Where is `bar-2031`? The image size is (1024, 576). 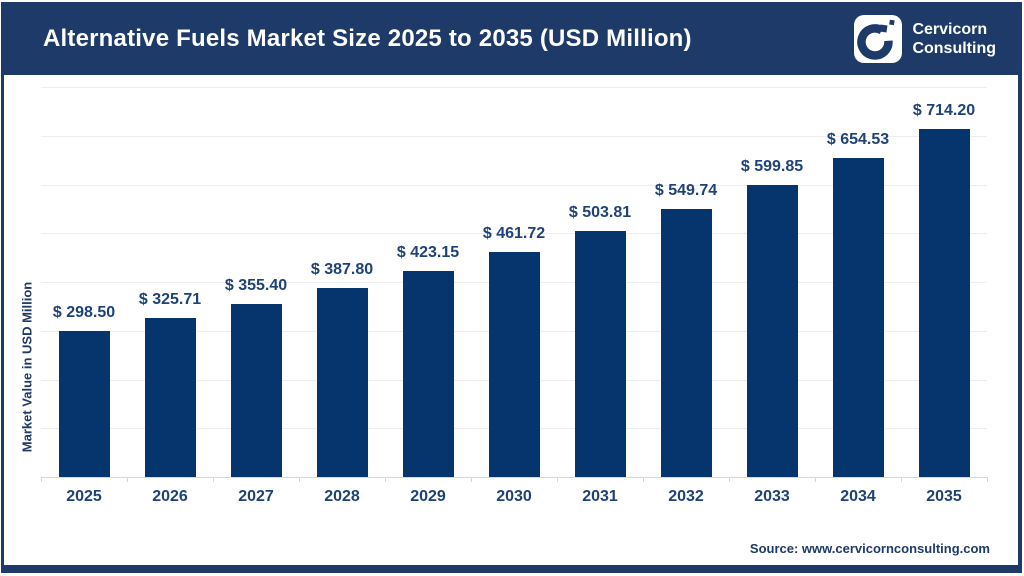 bar-2031 is located at coordinates (600, 354).